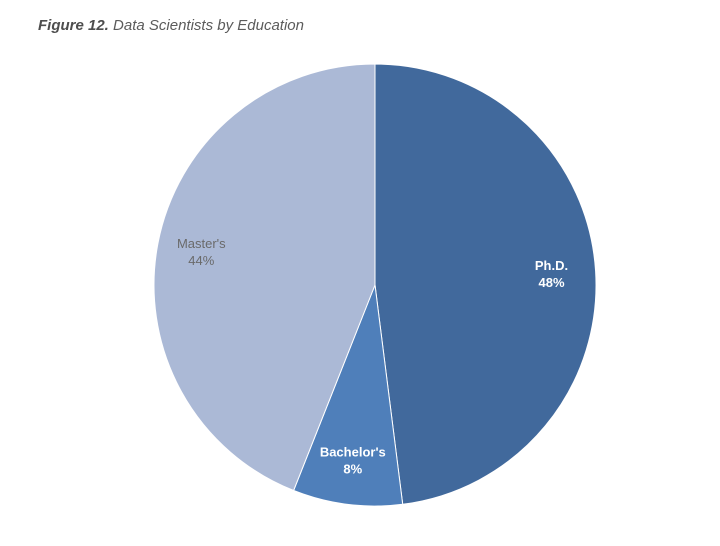 The height and width of the screenshot is (546, 720). I want to click on slice-value-master-s: 44%, so click(201, 260).